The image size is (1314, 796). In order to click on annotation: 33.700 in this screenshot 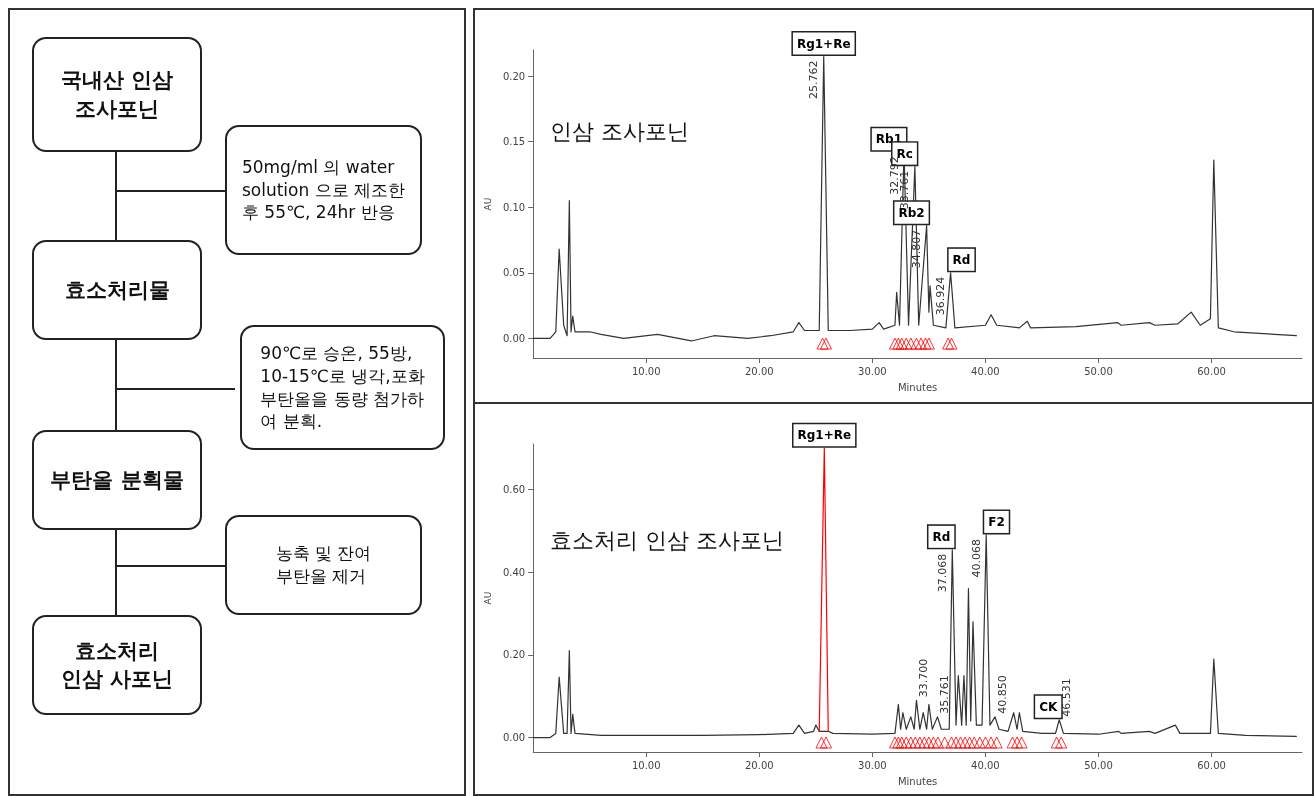, I will do `click(923, 678)`.